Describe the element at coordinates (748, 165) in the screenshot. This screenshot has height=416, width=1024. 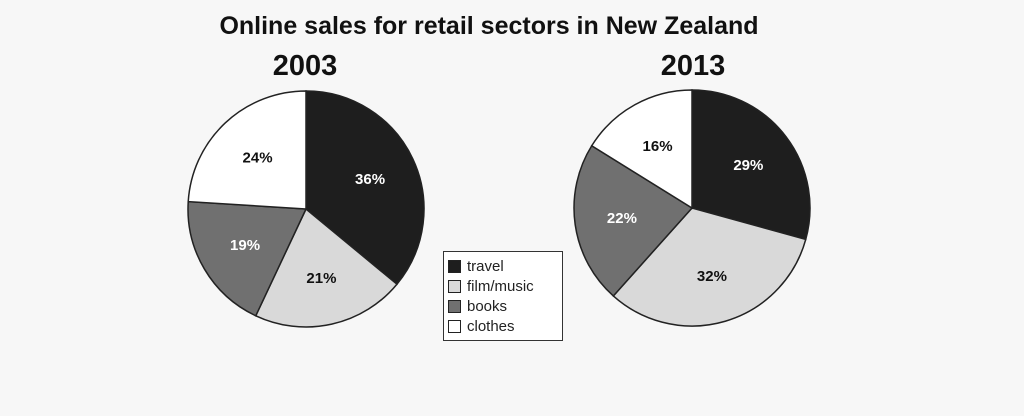
I see `pie-2013-label-travel: 29%` at that location.